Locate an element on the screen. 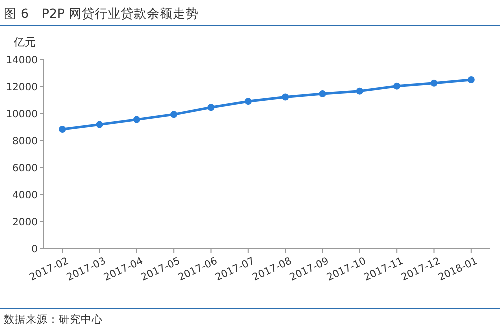 Image resolution: width=500 pixels, height=328 pixels. chart-title: 图 6 P2P 网贷行业贷款余额走势 is located at coordinates (101, 13).